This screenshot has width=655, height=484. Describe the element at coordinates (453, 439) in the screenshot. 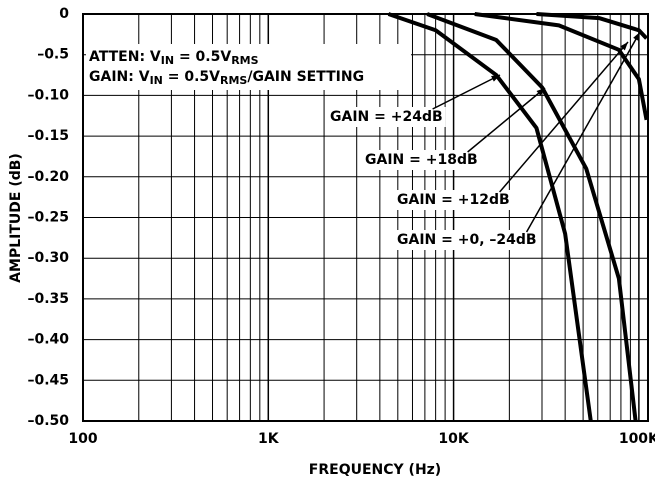

I see `x-tick-label: 10K` at that location.